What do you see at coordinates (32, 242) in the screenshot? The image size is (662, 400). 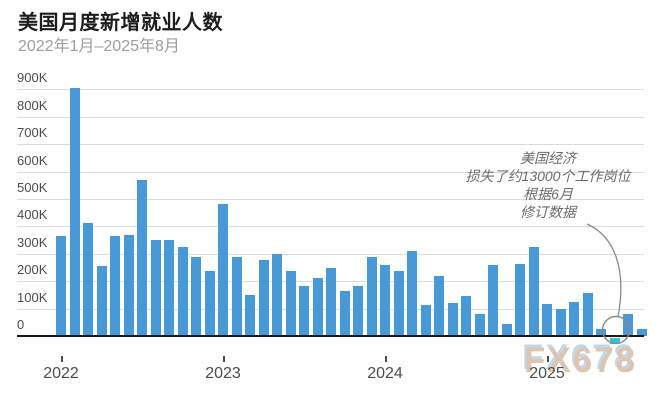 I see `y-axis-label: 300K` at bounding box center [32, 242].